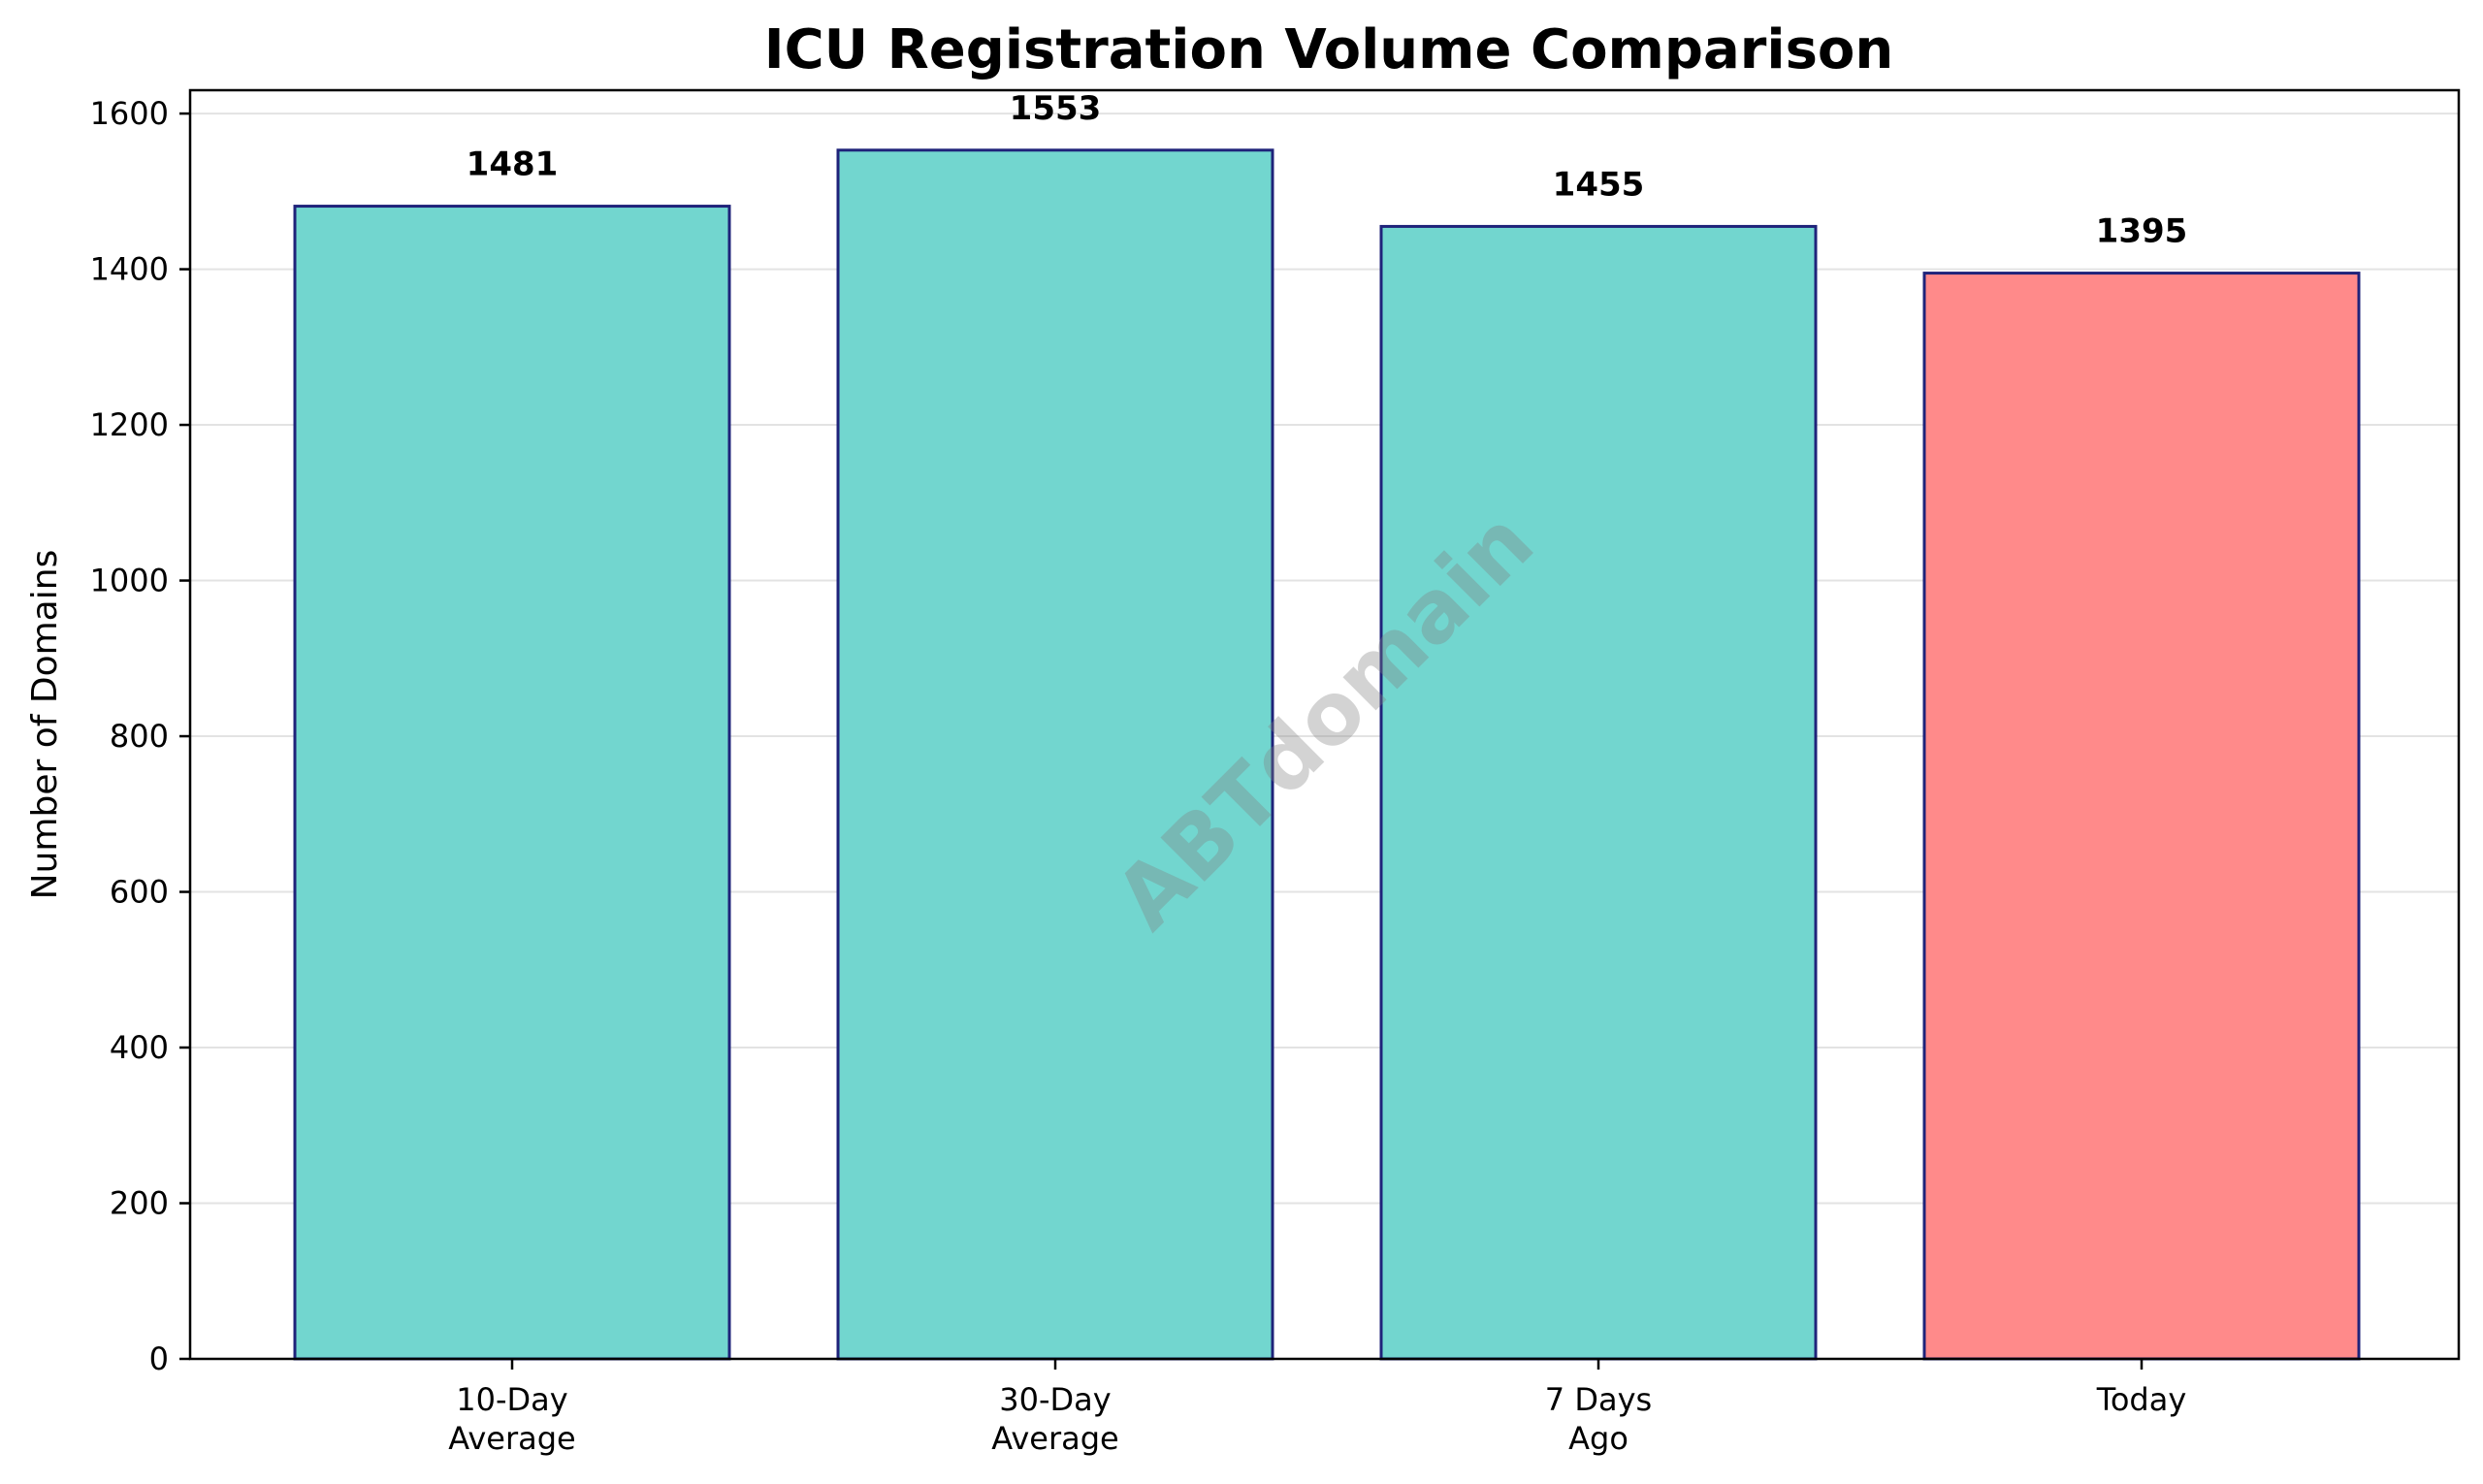 Image resolution: width=2483 pixels, height=1484 pixels. What do you see at coordinates (1599, 1419) in the screenshot?
I see `x-tick-label: 7 Days Ago` at bounding box center [1599, 1419].